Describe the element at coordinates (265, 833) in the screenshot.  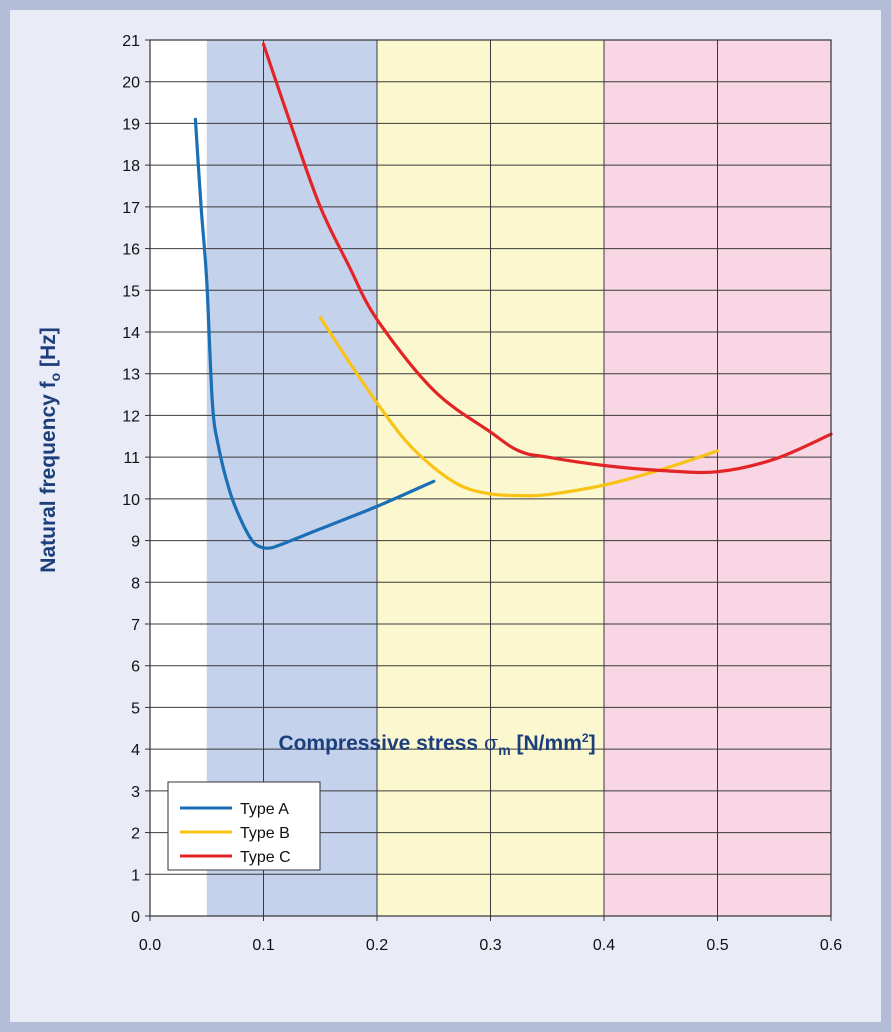
I see `legend-label-type-b: Type B` at that location.